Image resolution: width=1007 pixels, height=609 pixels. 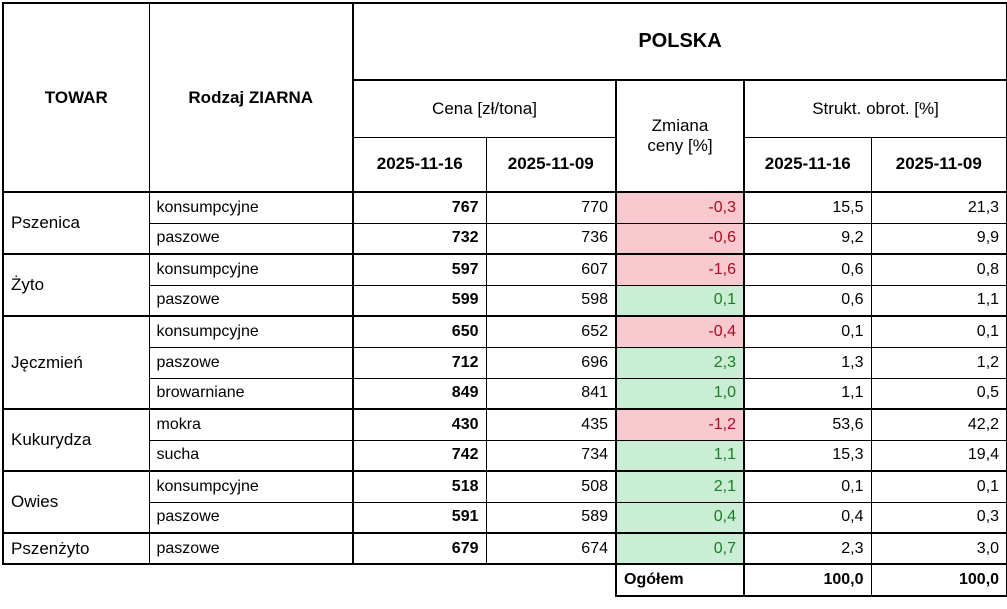 I want to click on table-row: Pszenżyto paszowe 679 674 0,7 2,3 3,0, so click(x=504, y=548).